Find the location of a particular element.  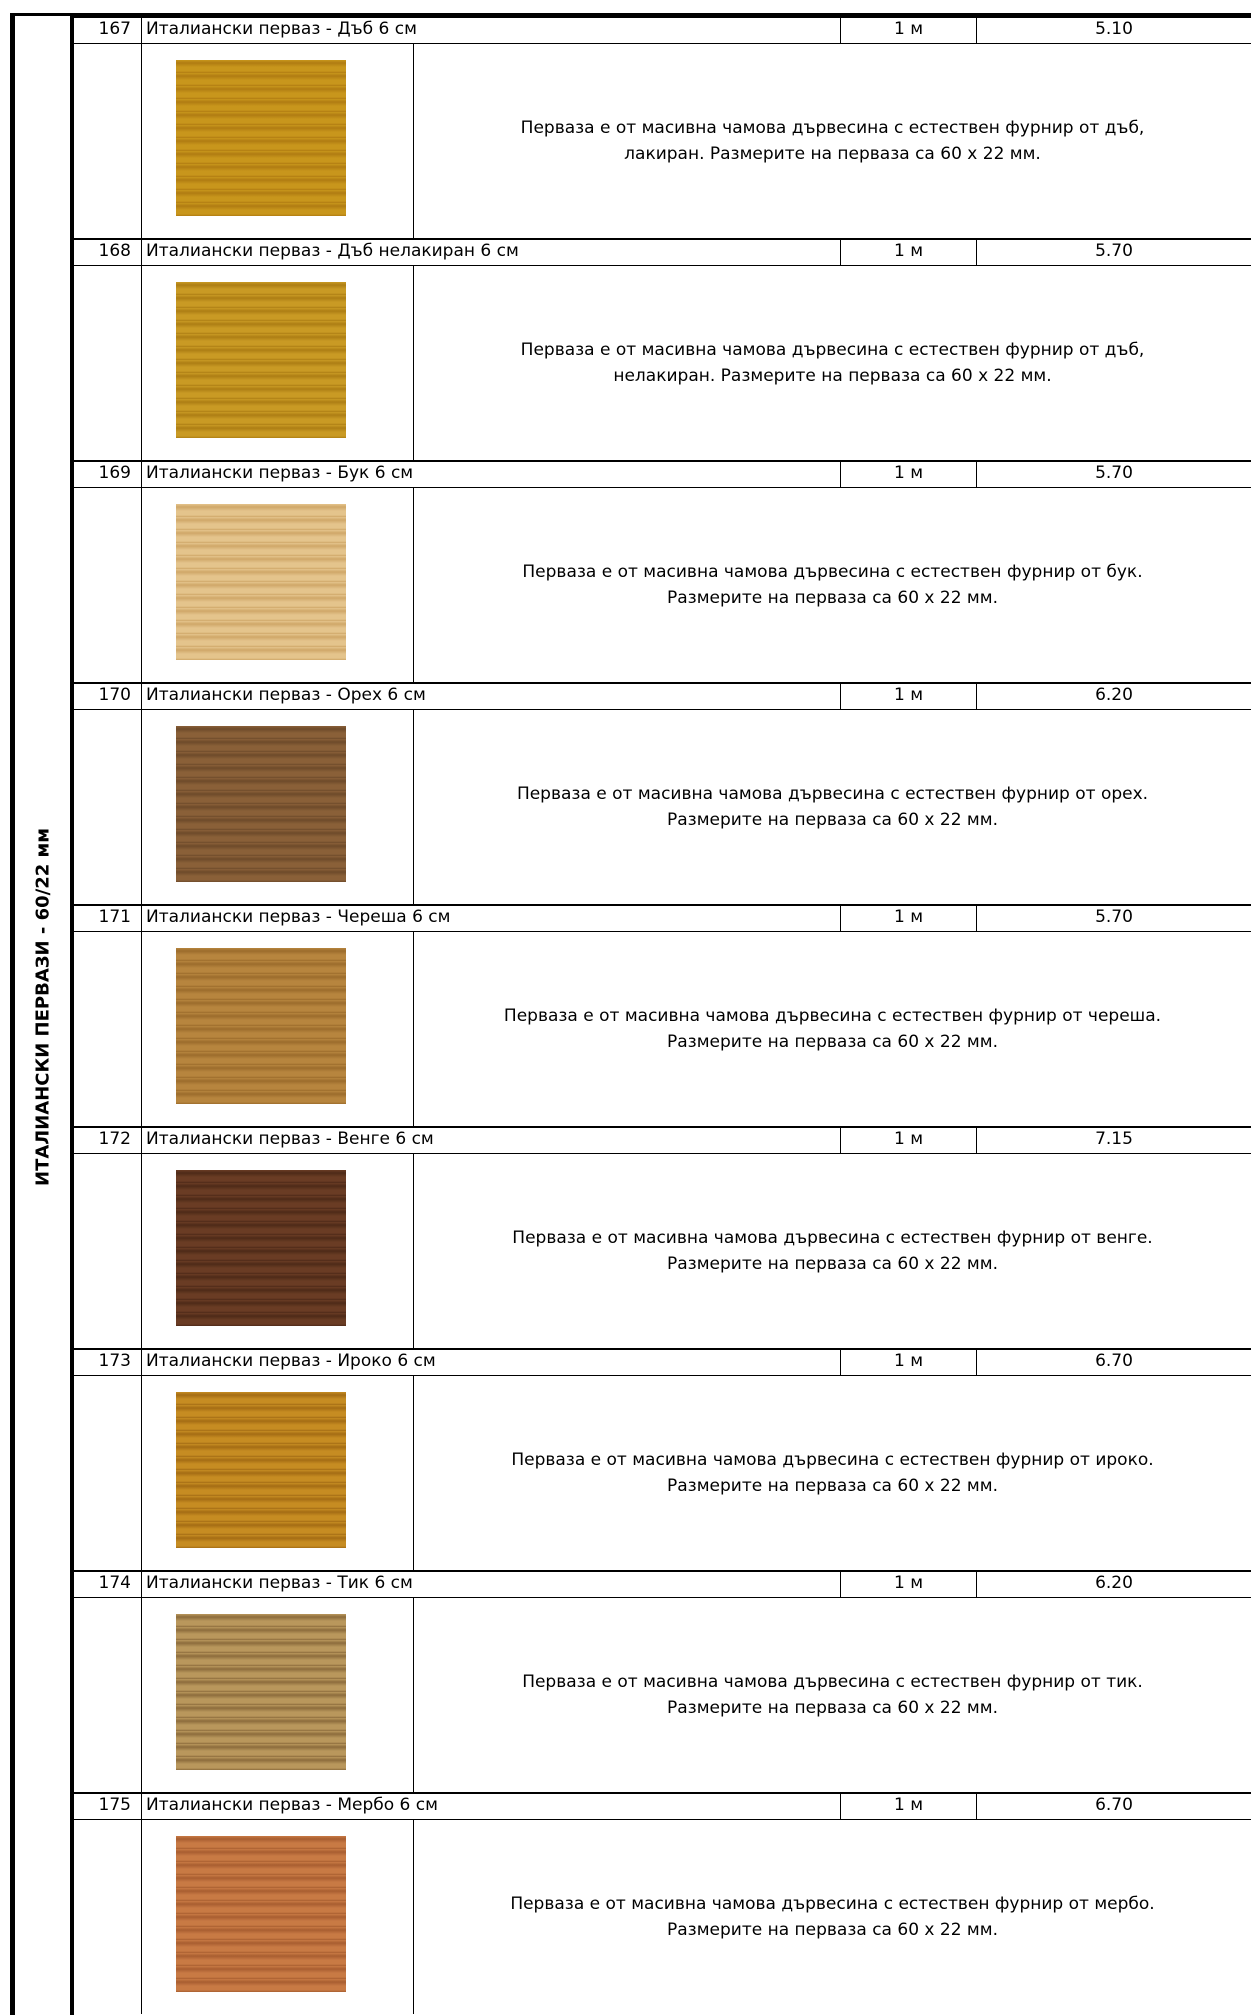

name-cell: Италиански перваз - Ироко 6 см is located at coordinates (490, 1362).